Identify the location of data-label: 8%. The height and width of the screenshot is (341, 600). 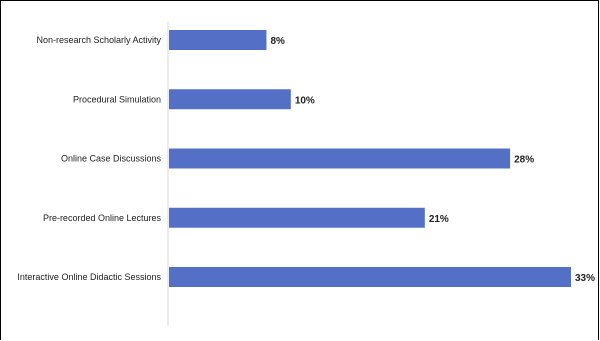
(277, 41).